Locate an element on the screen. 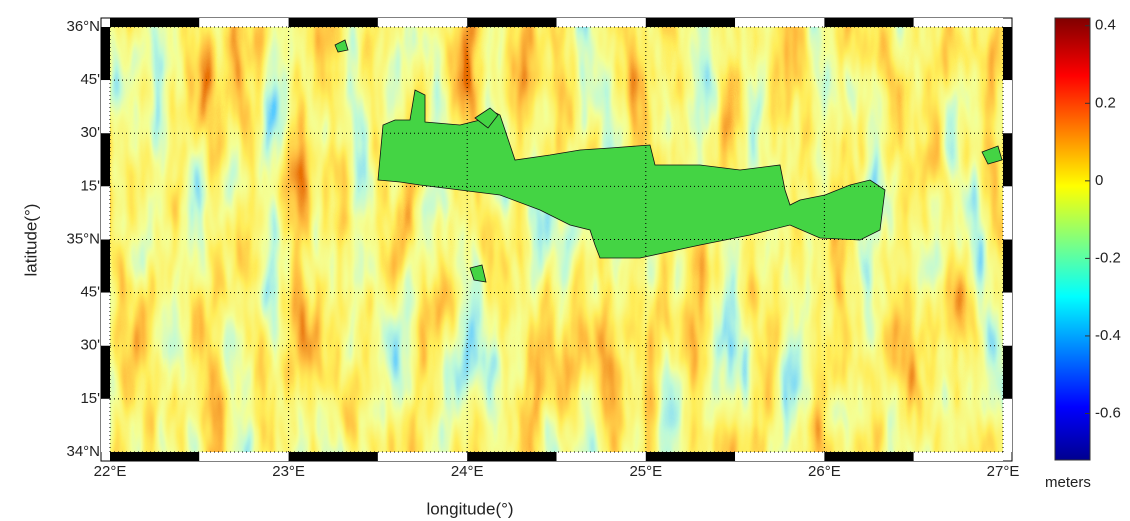  crete-island is located at coordinates (631, 174).